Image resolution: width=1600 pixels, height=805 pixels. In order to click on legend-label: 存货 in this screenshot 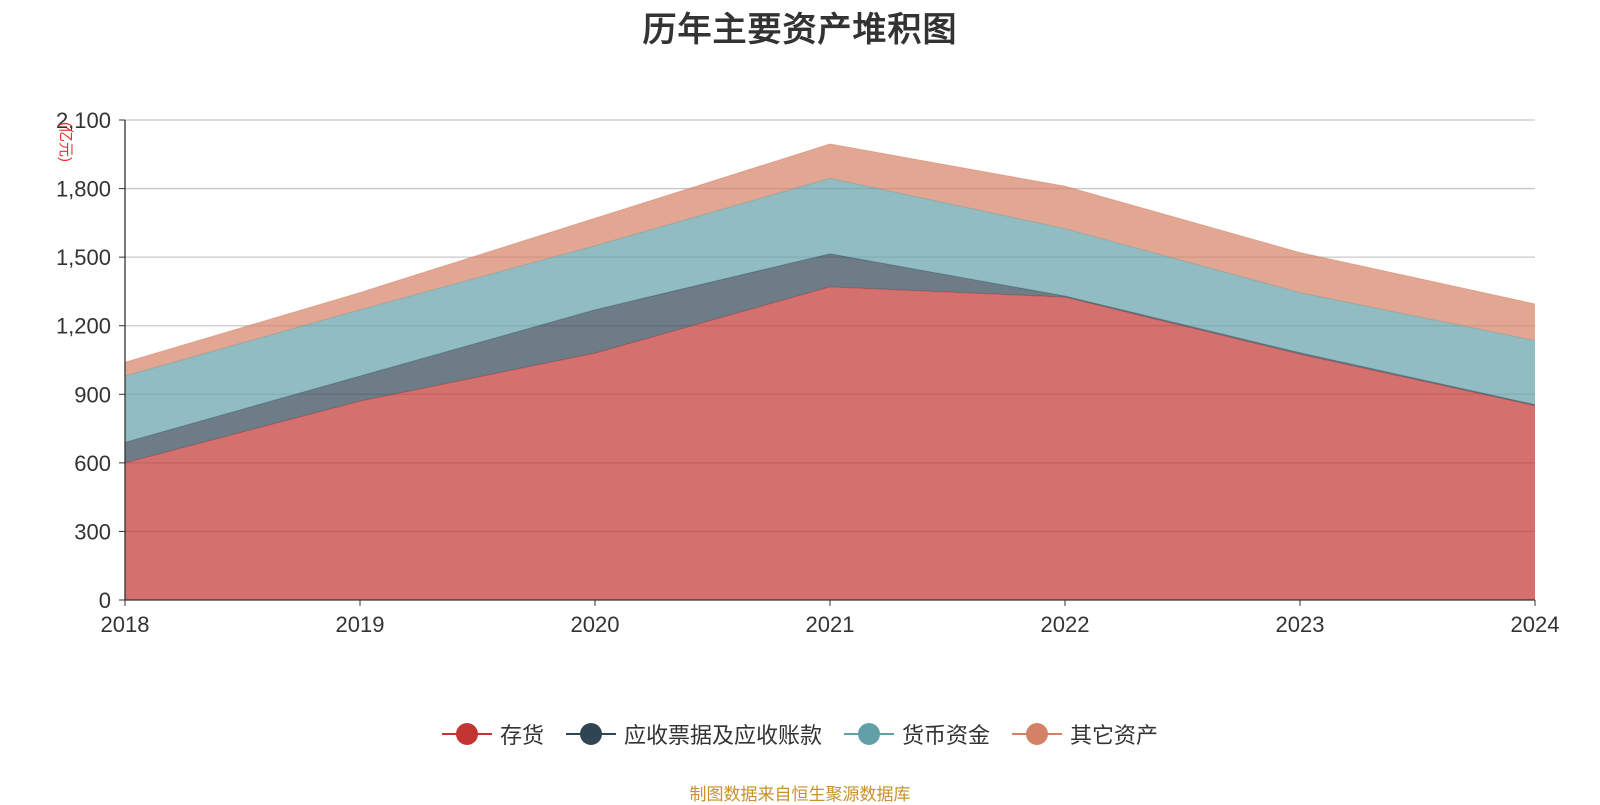, I will do `click(521, 736)`.